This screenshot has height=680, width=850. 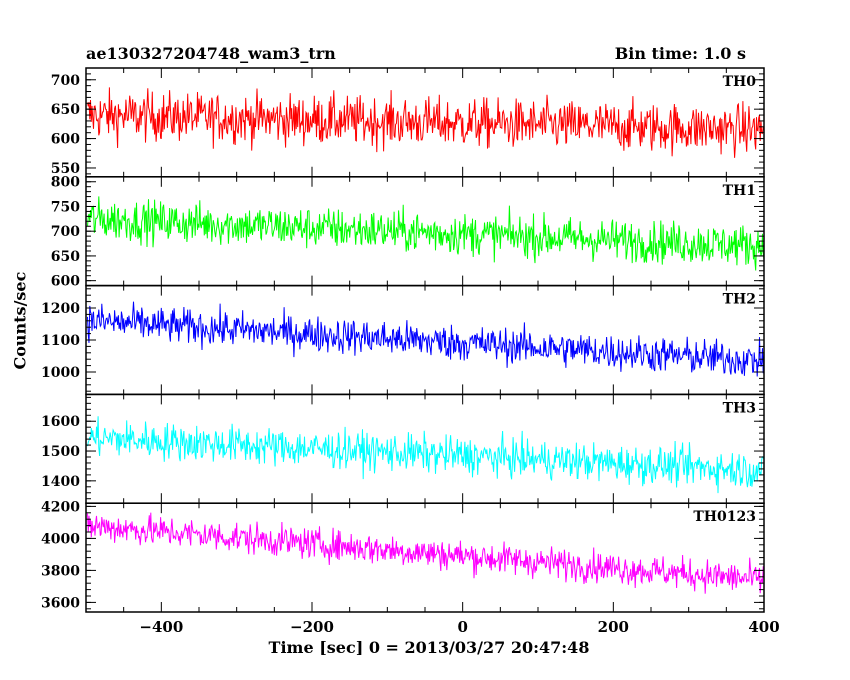 I want to click on y-tick-label: 1000, so click(x=60, y=373).